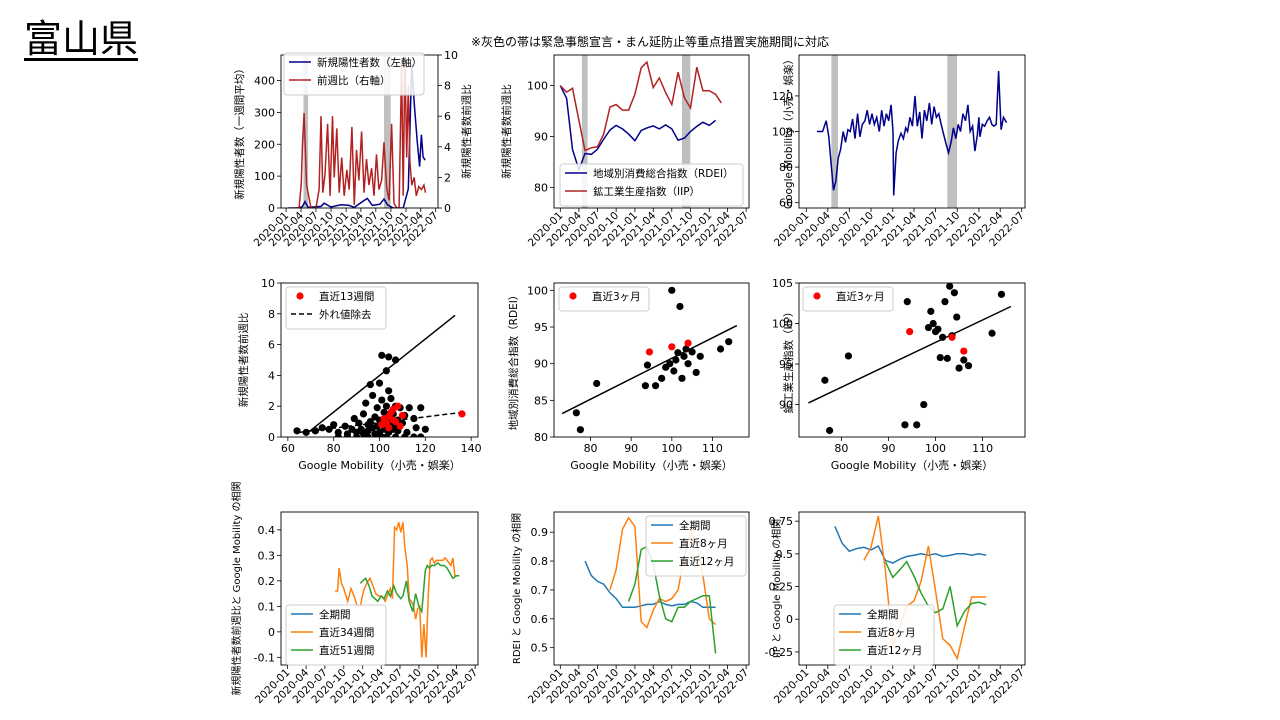 This screenshot has width=1280, height=720. I want to click on legend-label: 新規陽性者数（左軸）, so click(369, 62).